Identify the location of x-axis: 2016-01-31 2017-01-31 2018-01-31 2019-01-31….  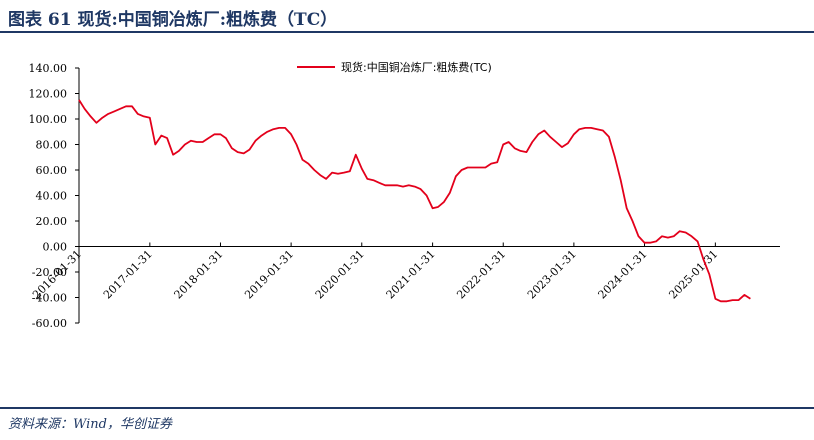
(405, 271).